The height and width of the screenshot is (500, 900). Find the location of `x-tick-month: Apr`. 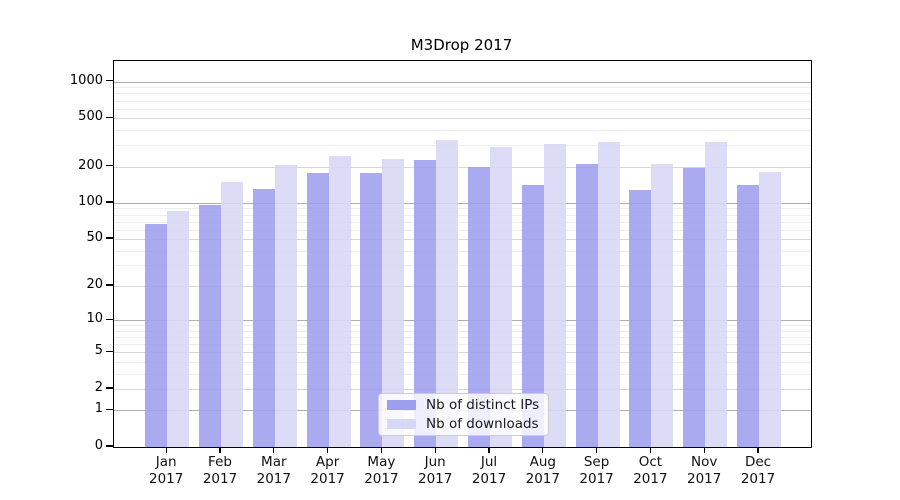

x-tick-month: Apr is located at coordinates (327, 462).